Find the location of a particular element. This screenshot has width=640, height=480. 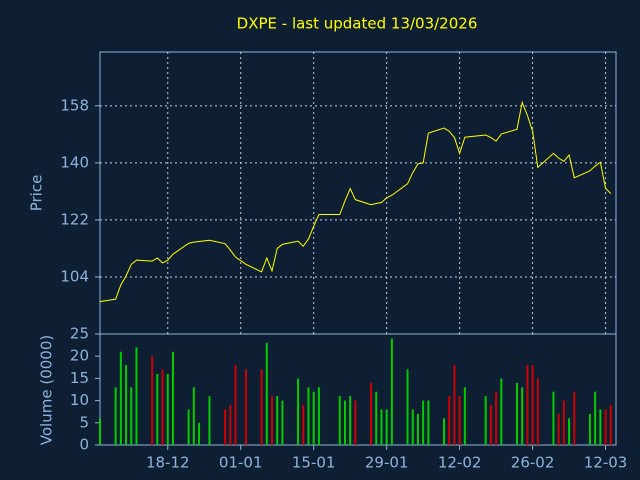

y-tick-label: 104 is located at coordinates (74, 276).